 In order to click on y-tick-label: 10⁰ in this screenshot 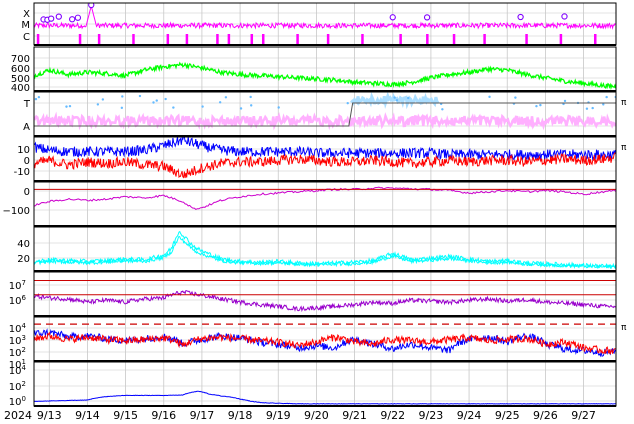, I will do `click(17, 401)`.